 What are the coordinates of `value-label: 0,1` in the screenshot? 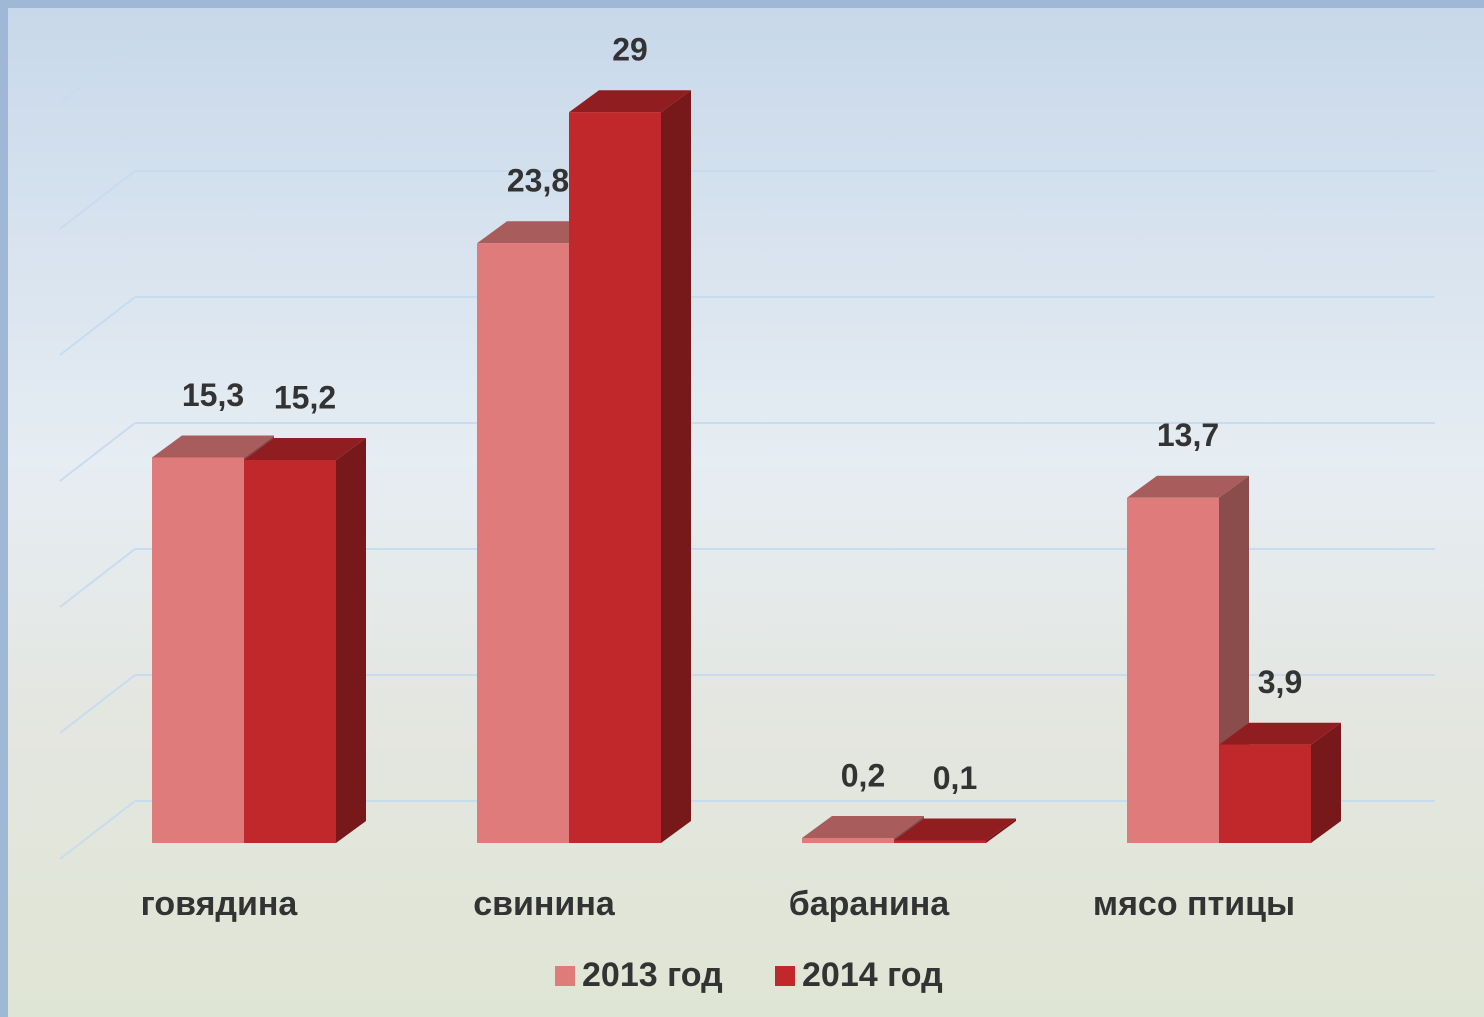 It's located at (955, 778).